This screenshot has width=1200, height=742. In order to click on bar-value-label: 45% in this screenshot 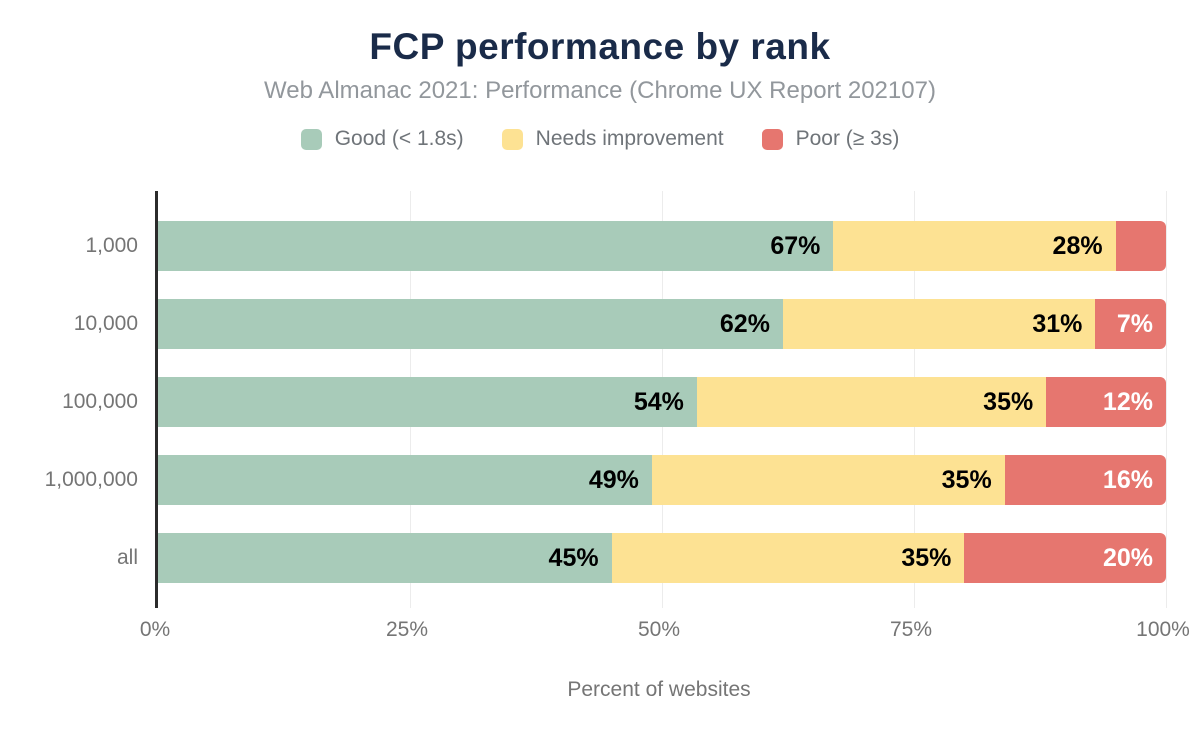, I will do `click(573, 558)`.